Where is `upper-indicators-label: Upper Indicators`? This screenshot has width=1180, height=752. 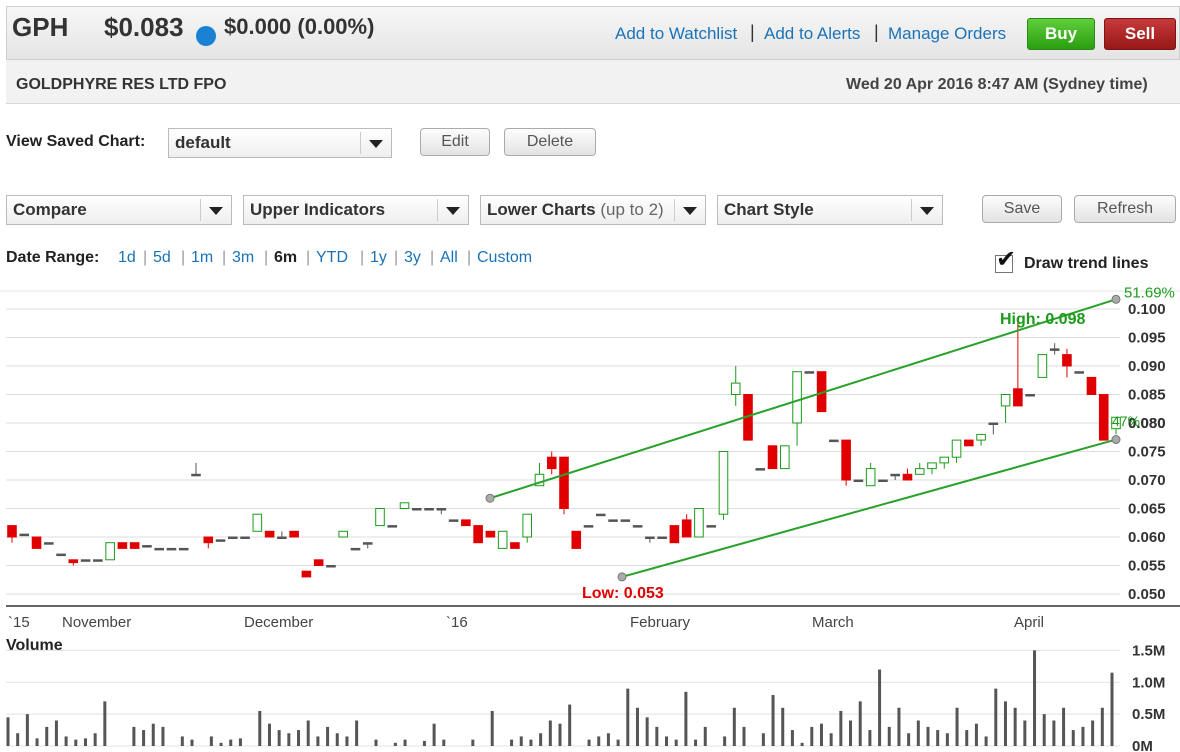
upper-indicators-label: Upper Indicators is located at coordinates (318, 209).